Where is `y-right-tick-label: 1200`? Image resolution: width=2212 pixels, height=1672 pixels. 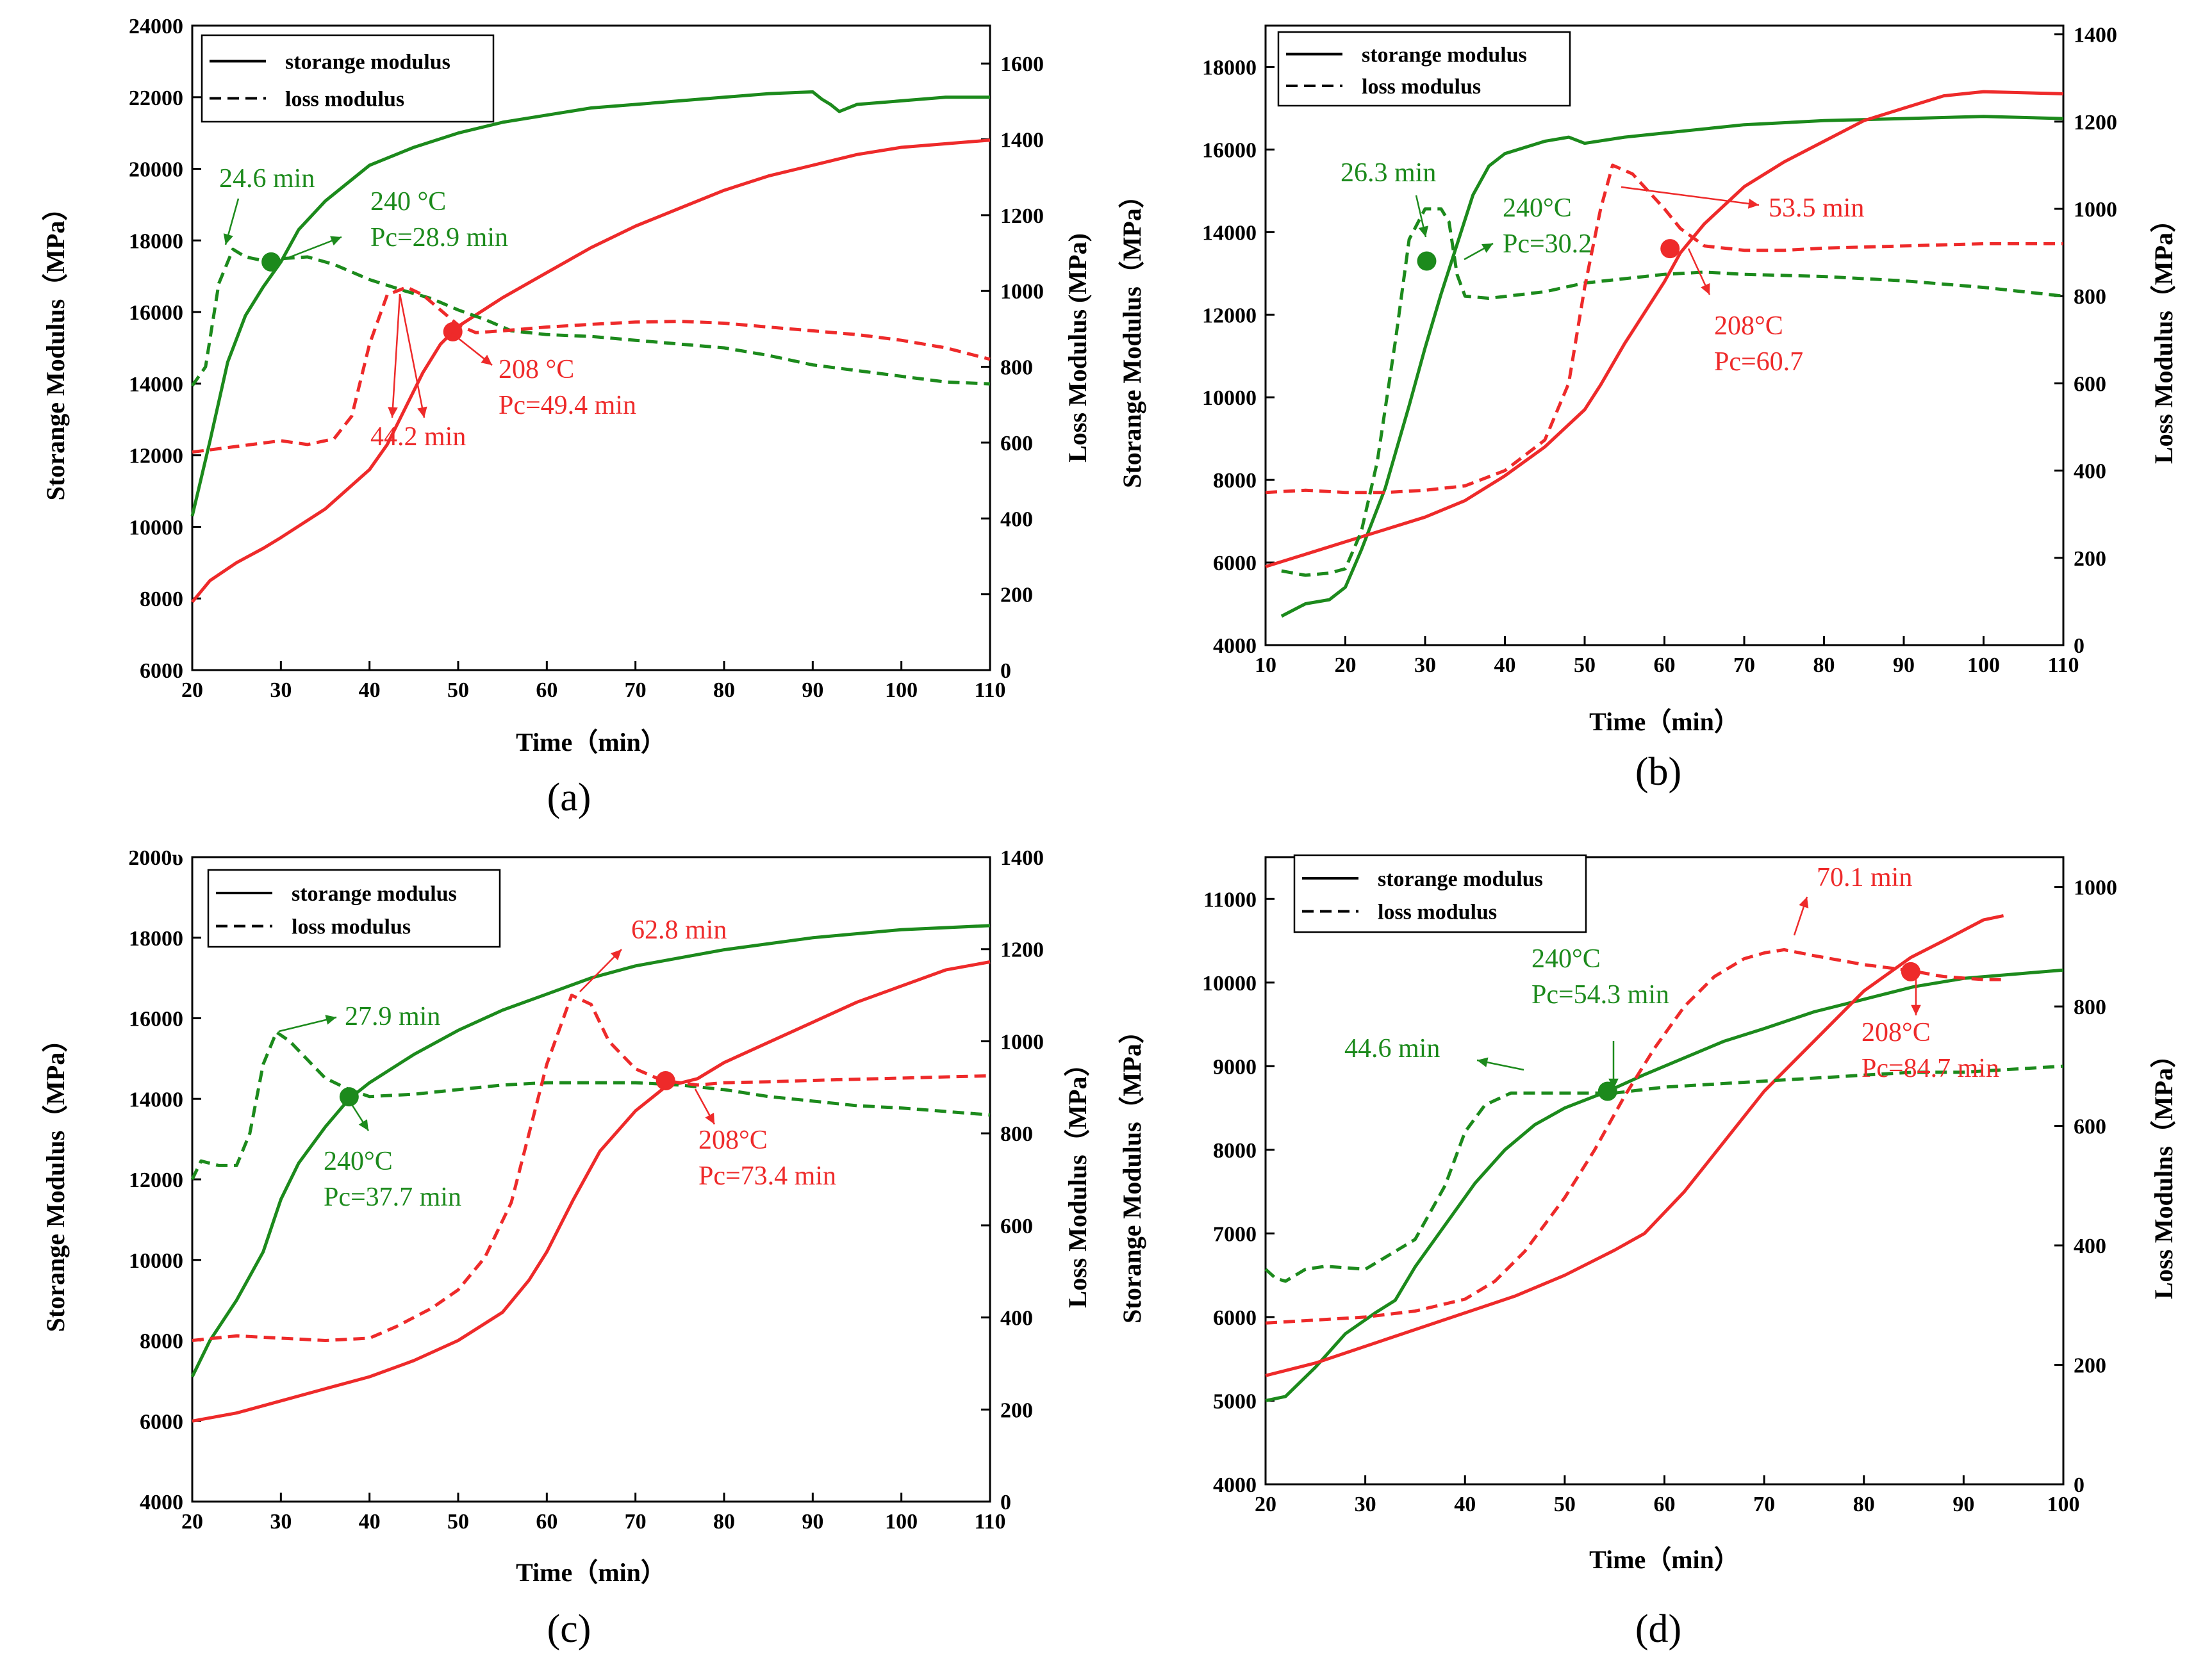
y-right-tick-label: 1200 is located at coordinates (2095, 123).